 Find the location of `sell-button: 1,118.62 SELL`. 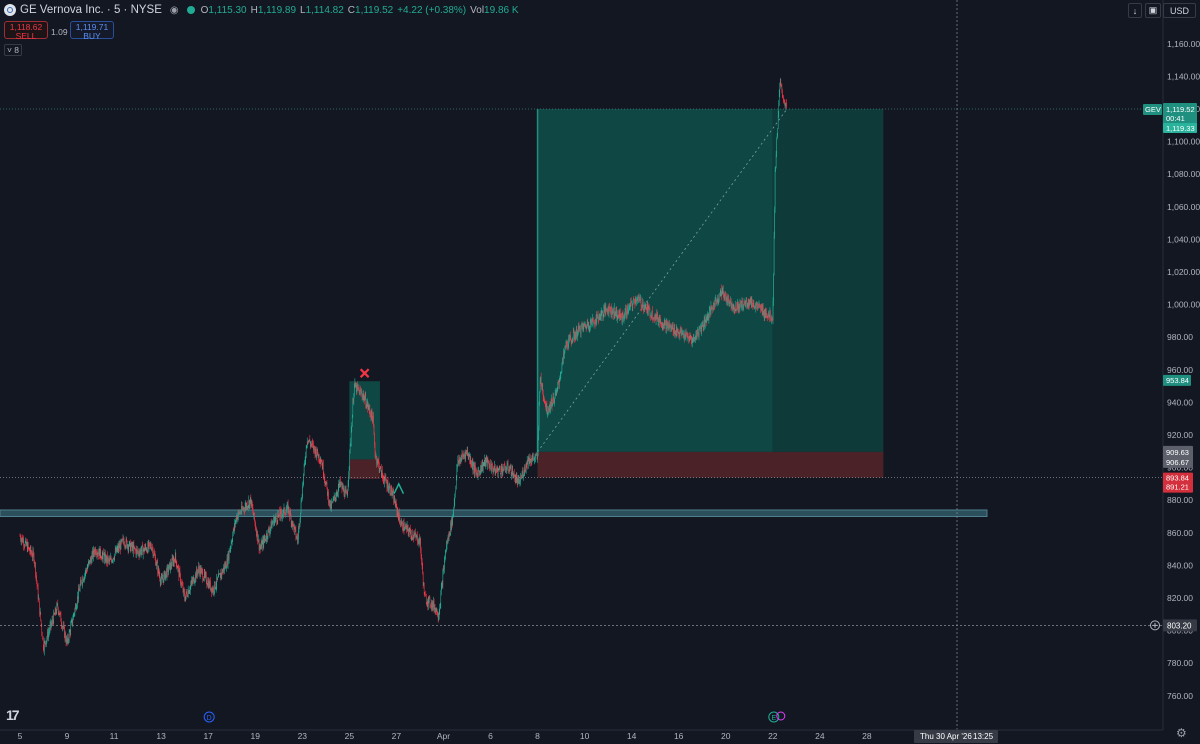

sell-button: 1,118.62 SELL is located at coordinates (26, 31).